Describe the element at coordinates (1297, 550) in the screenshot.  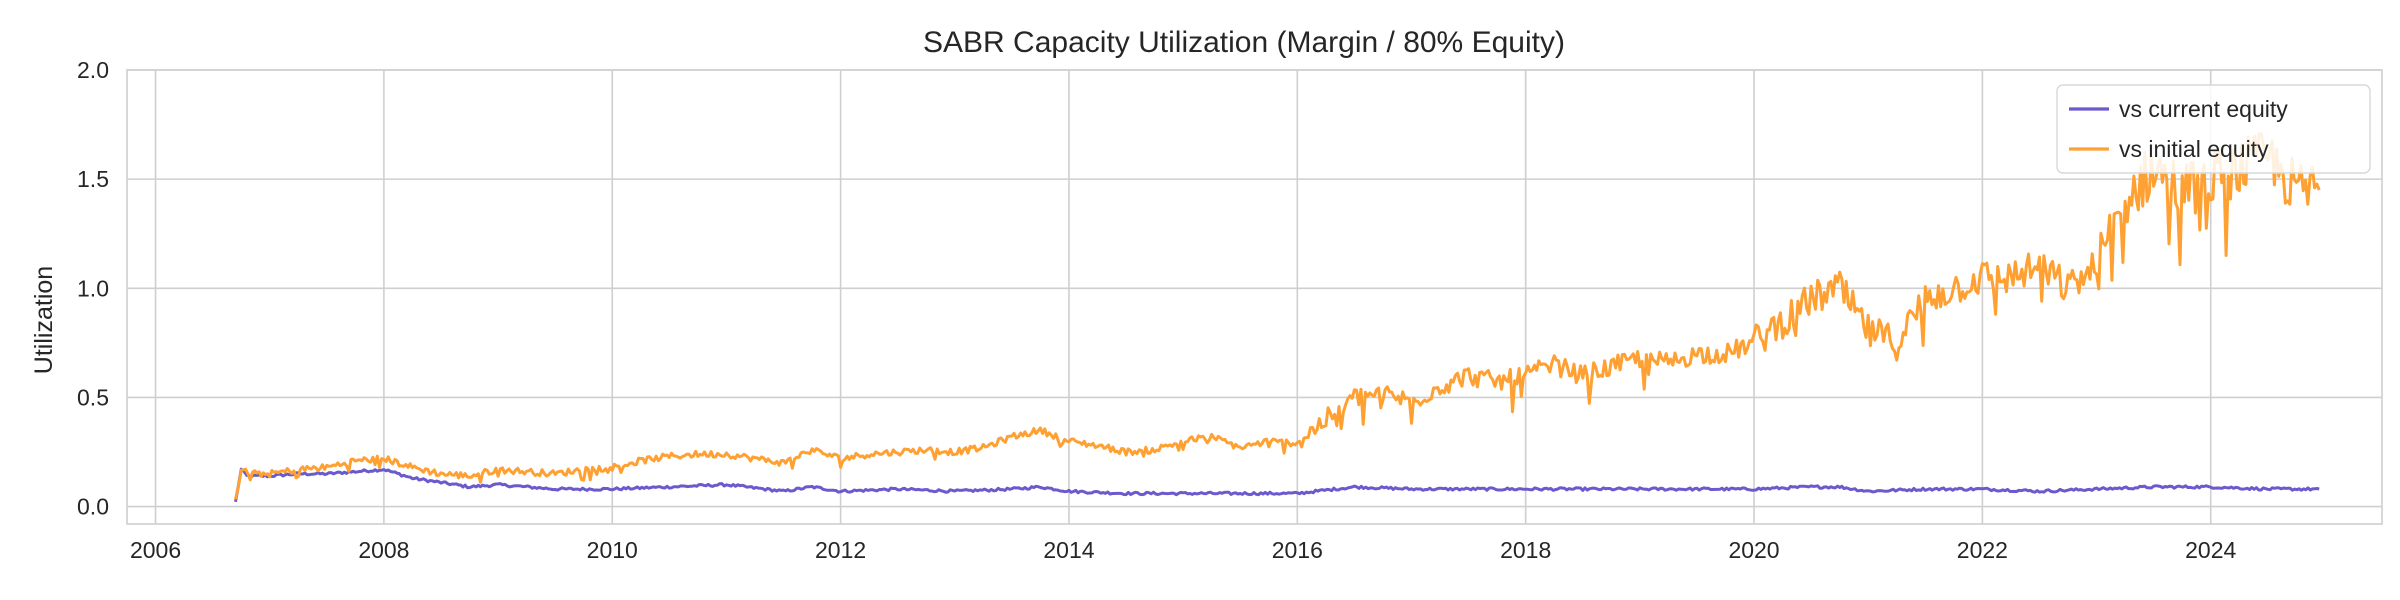
I see `x-tick-label: 2016` at that location.